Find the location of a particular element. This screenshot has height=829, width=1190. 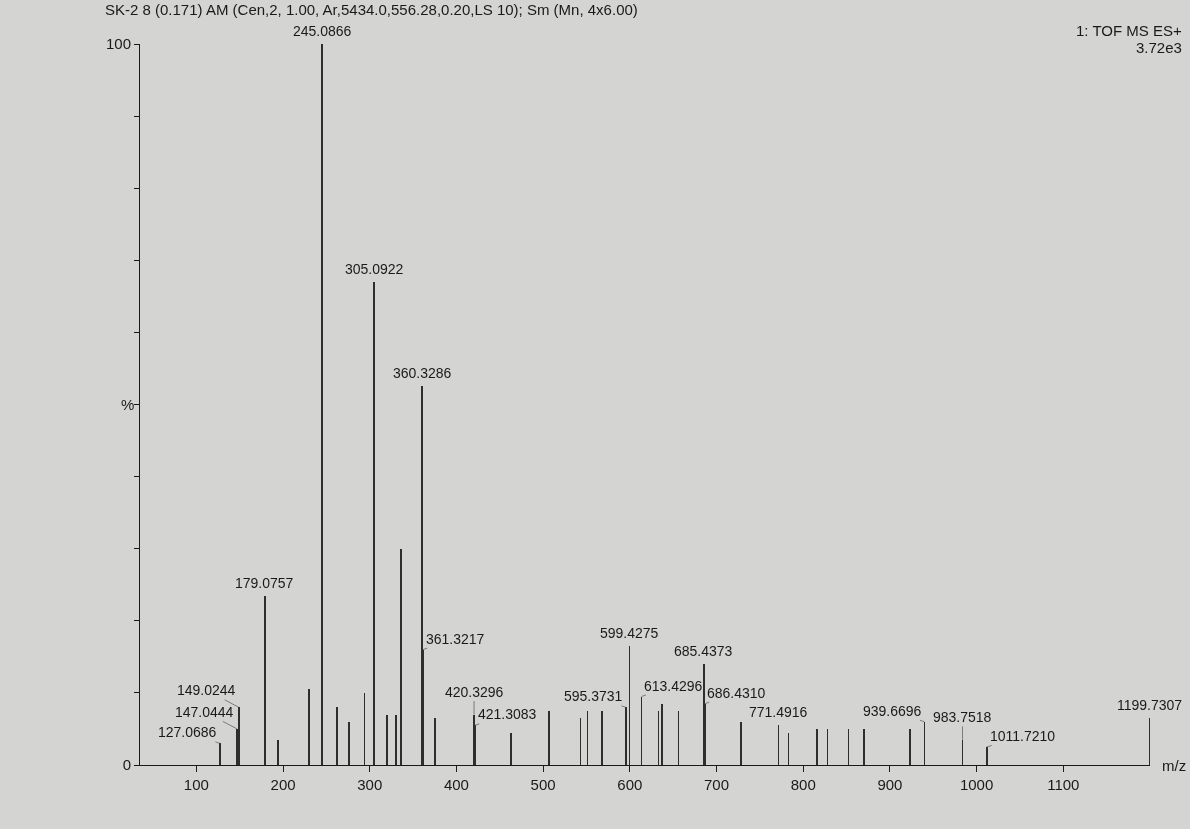

x-tick-label: 900 is located at coordinates (890, 784).